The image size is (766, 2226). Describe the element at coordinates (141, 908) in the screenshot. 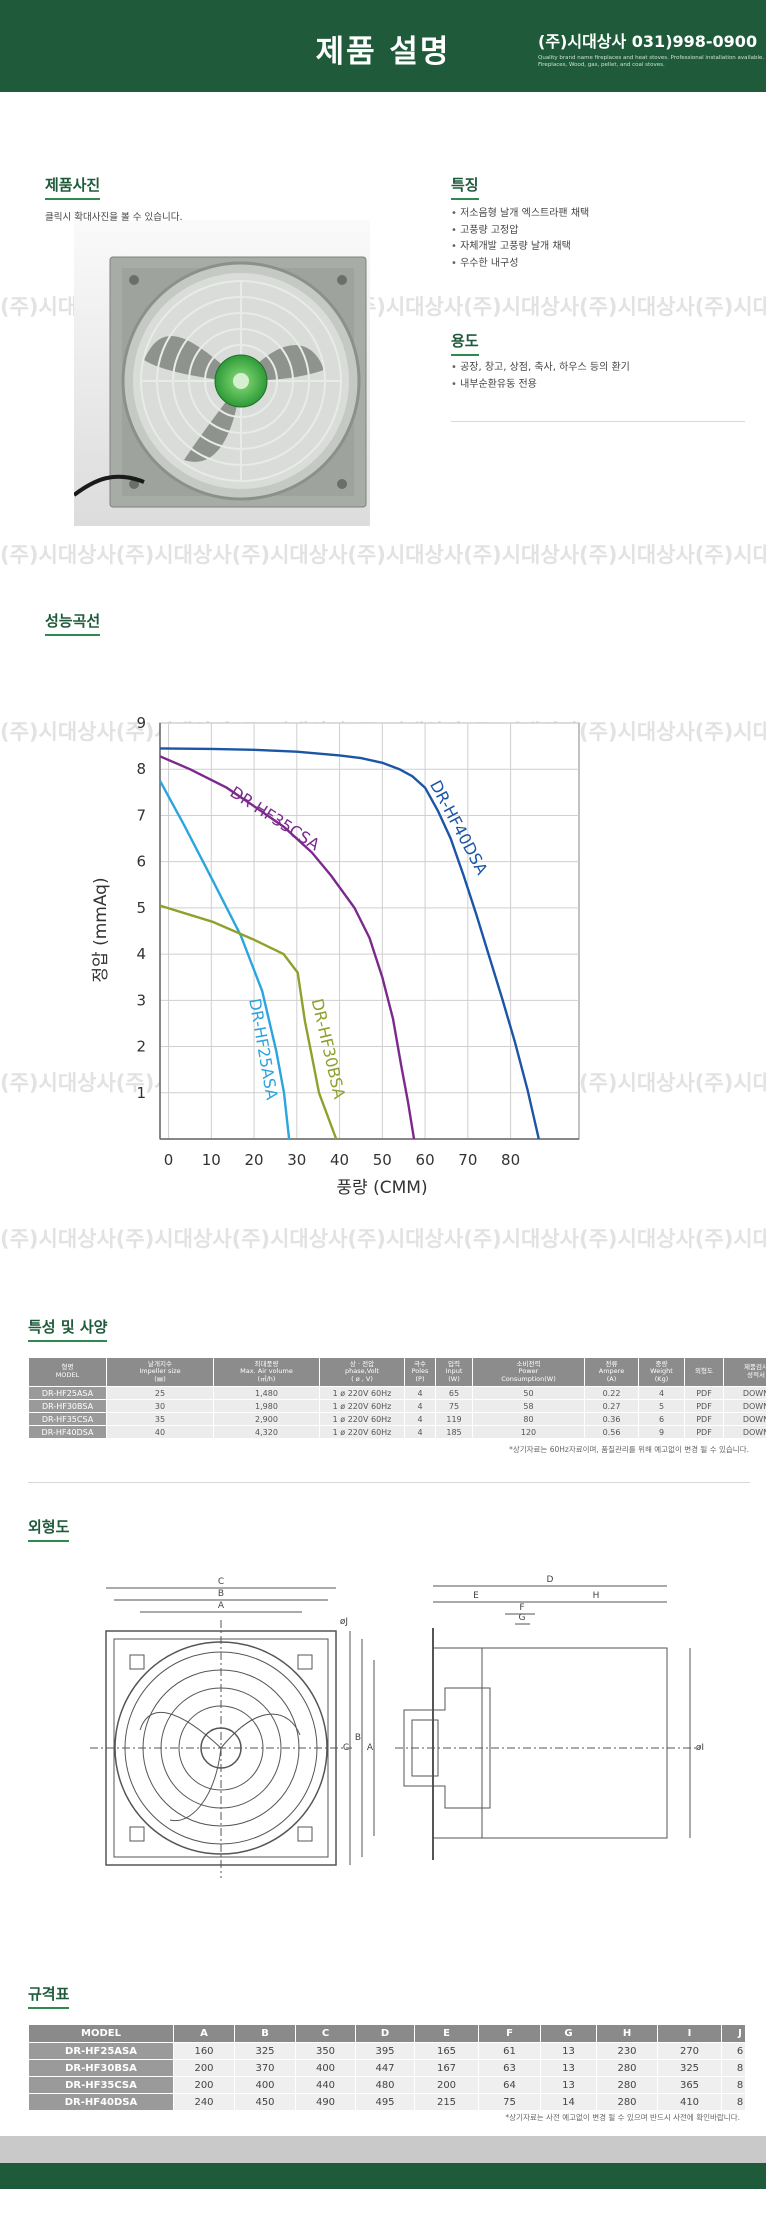

I see `y-tick-label: 5` at that location.